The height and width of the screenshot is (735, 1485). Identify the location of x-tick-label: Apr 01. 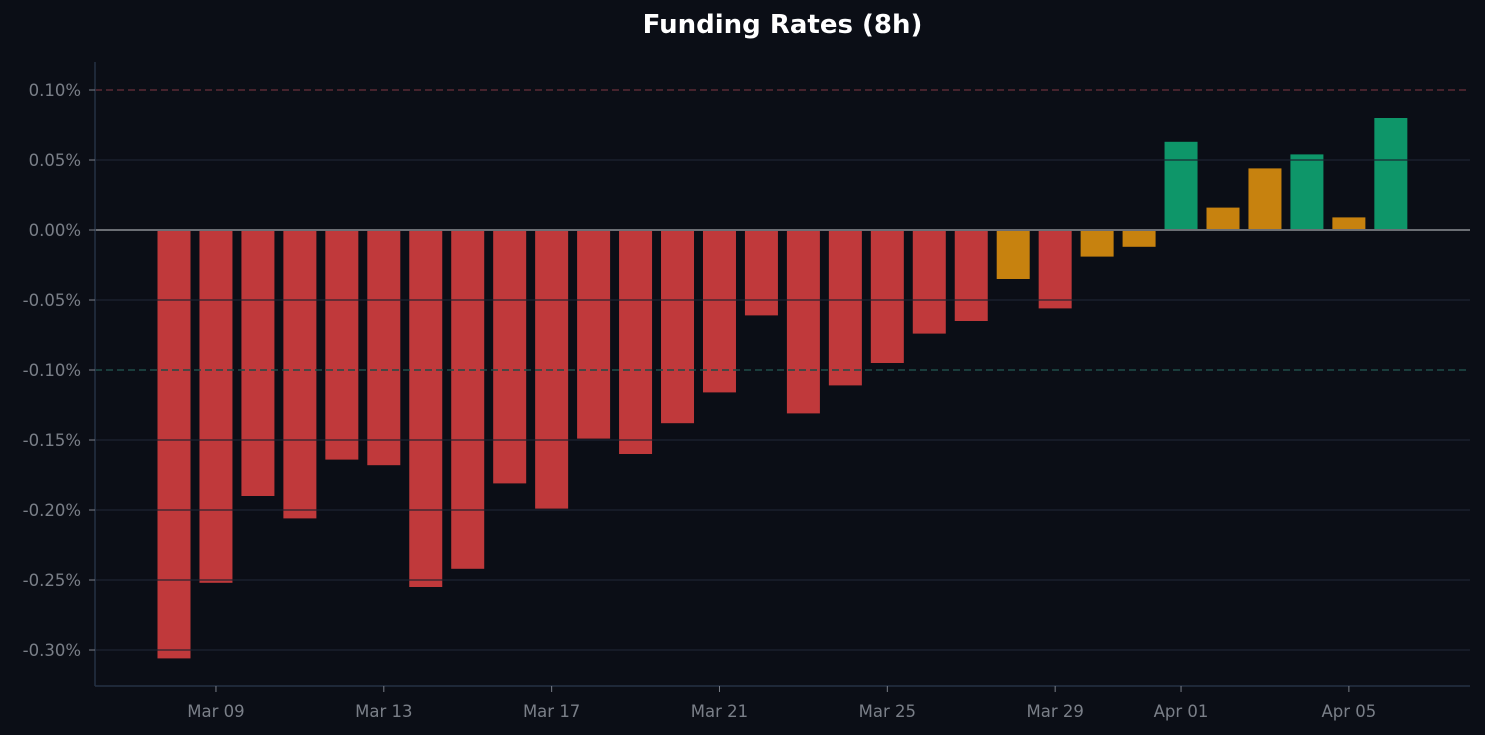
(1181, 711).